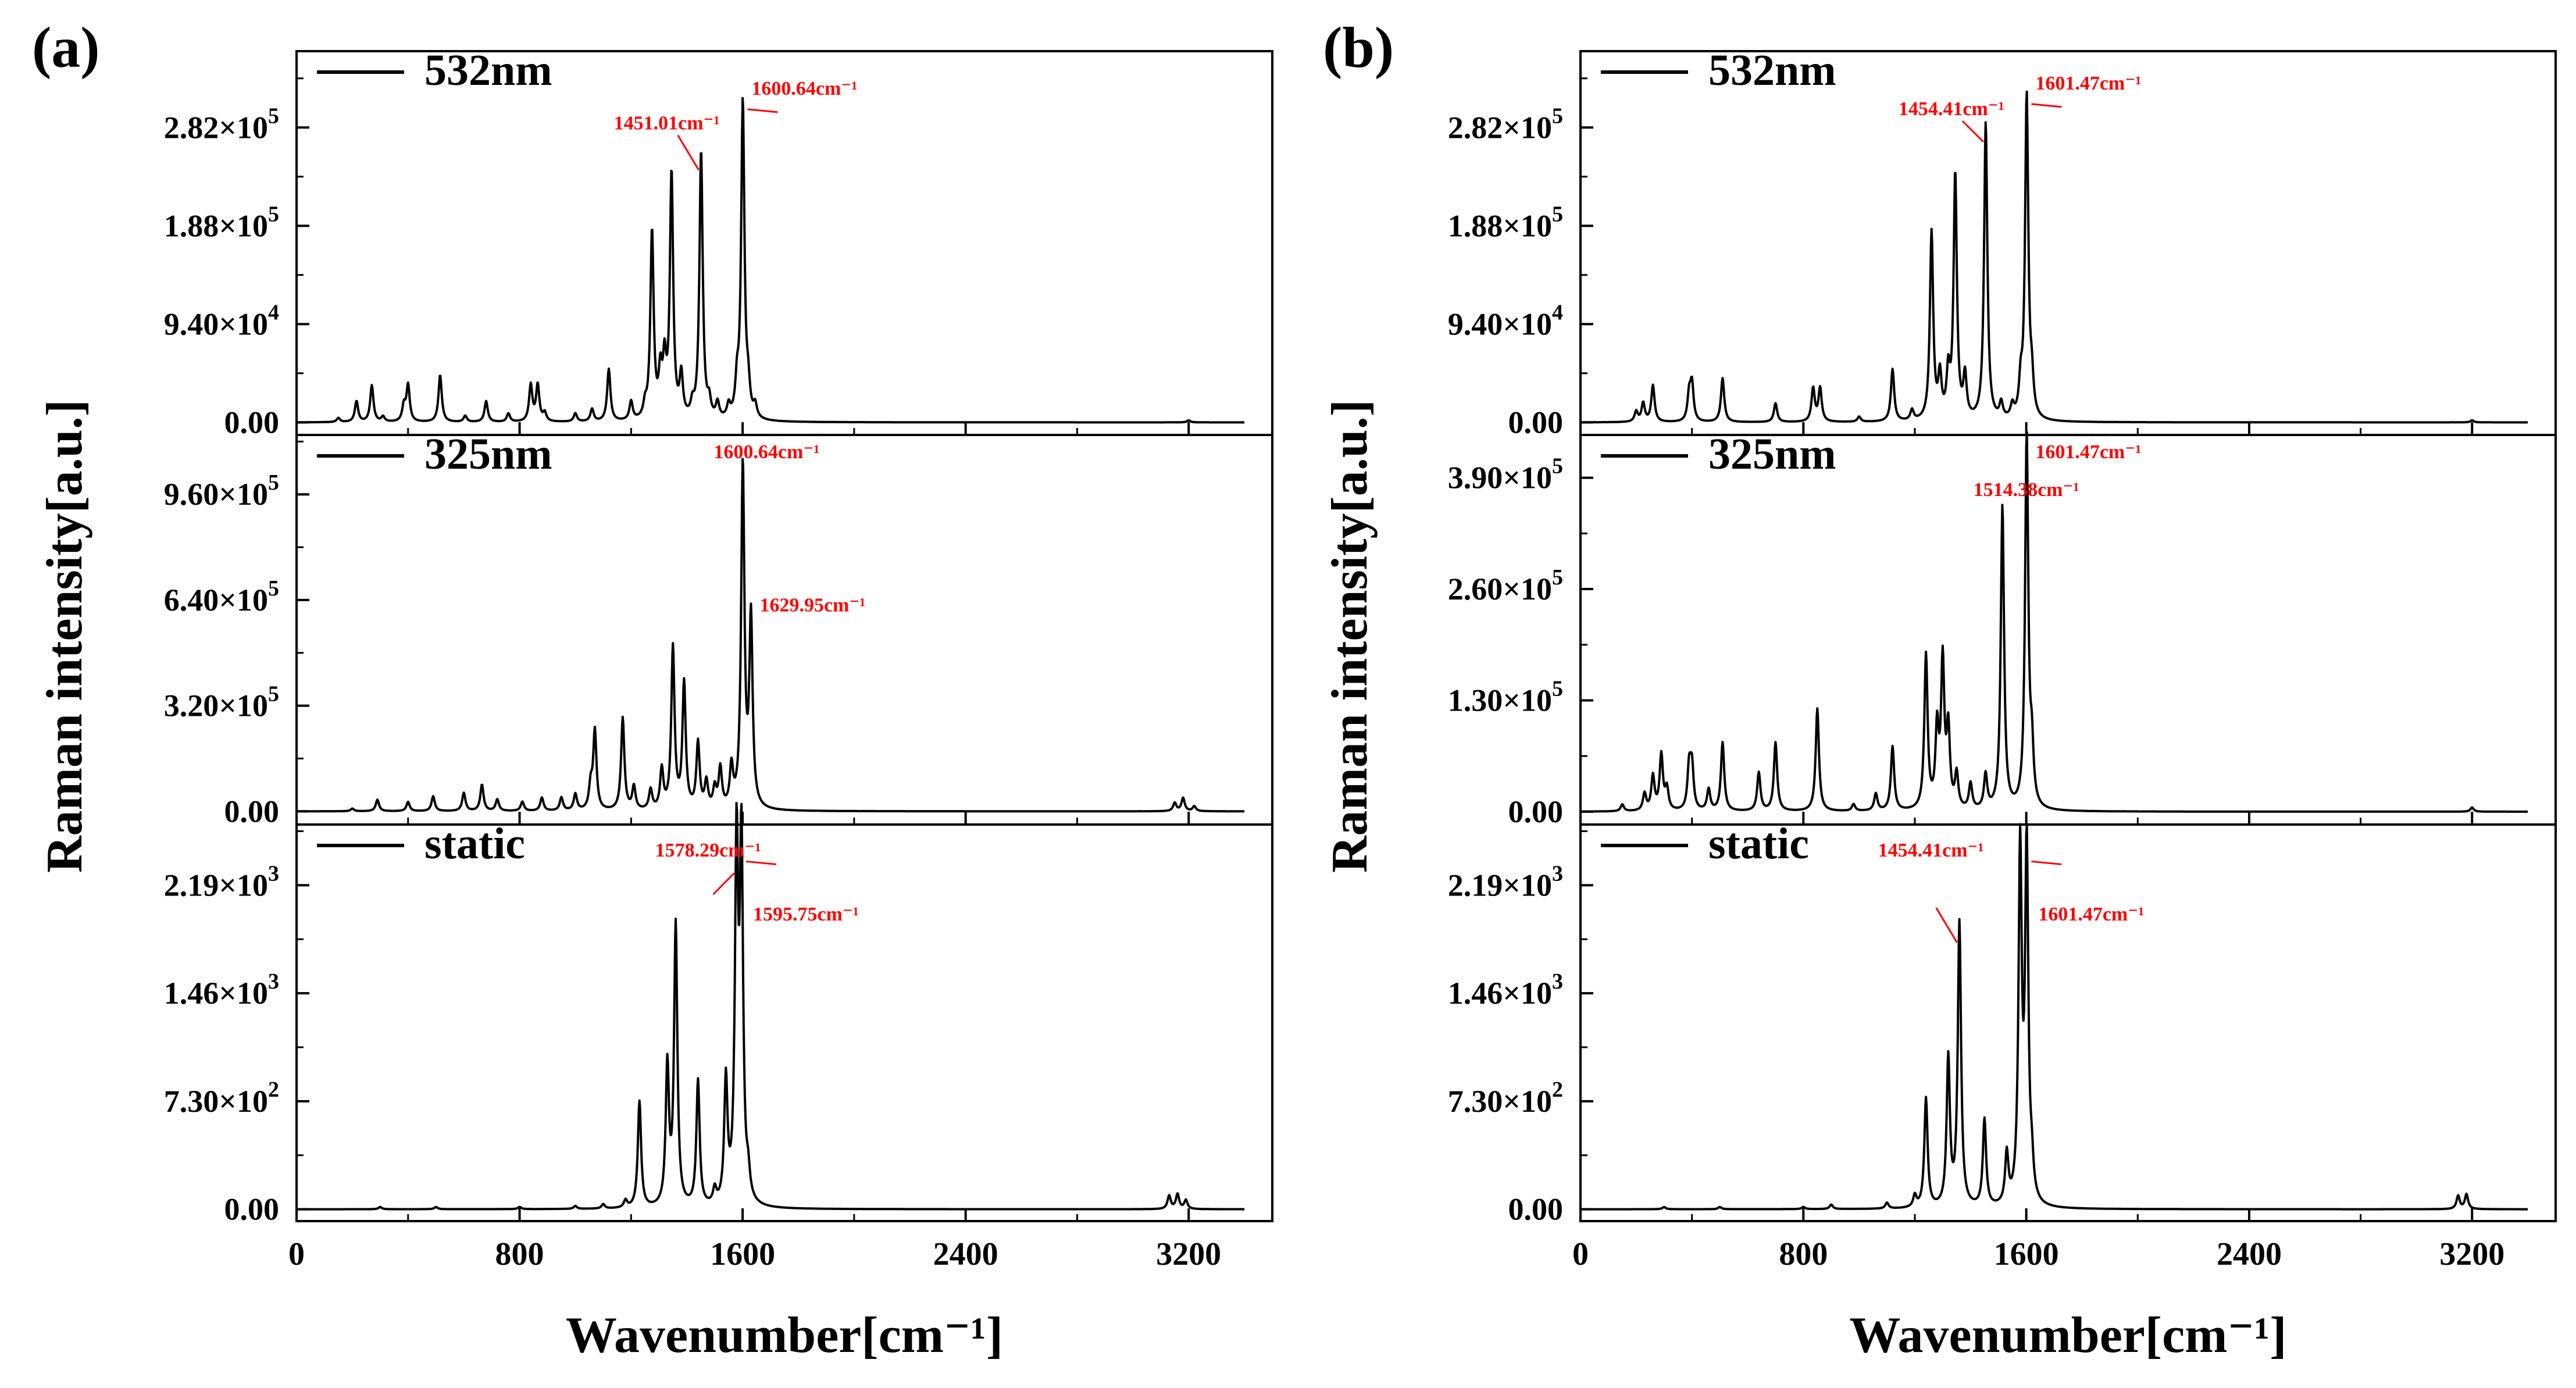 This screenshot has height=1388, width=2576. Describe the element at coordinates (1506, 697) in the screenshot. I see `y-tick-label: 1.30×10⁵` at that location.